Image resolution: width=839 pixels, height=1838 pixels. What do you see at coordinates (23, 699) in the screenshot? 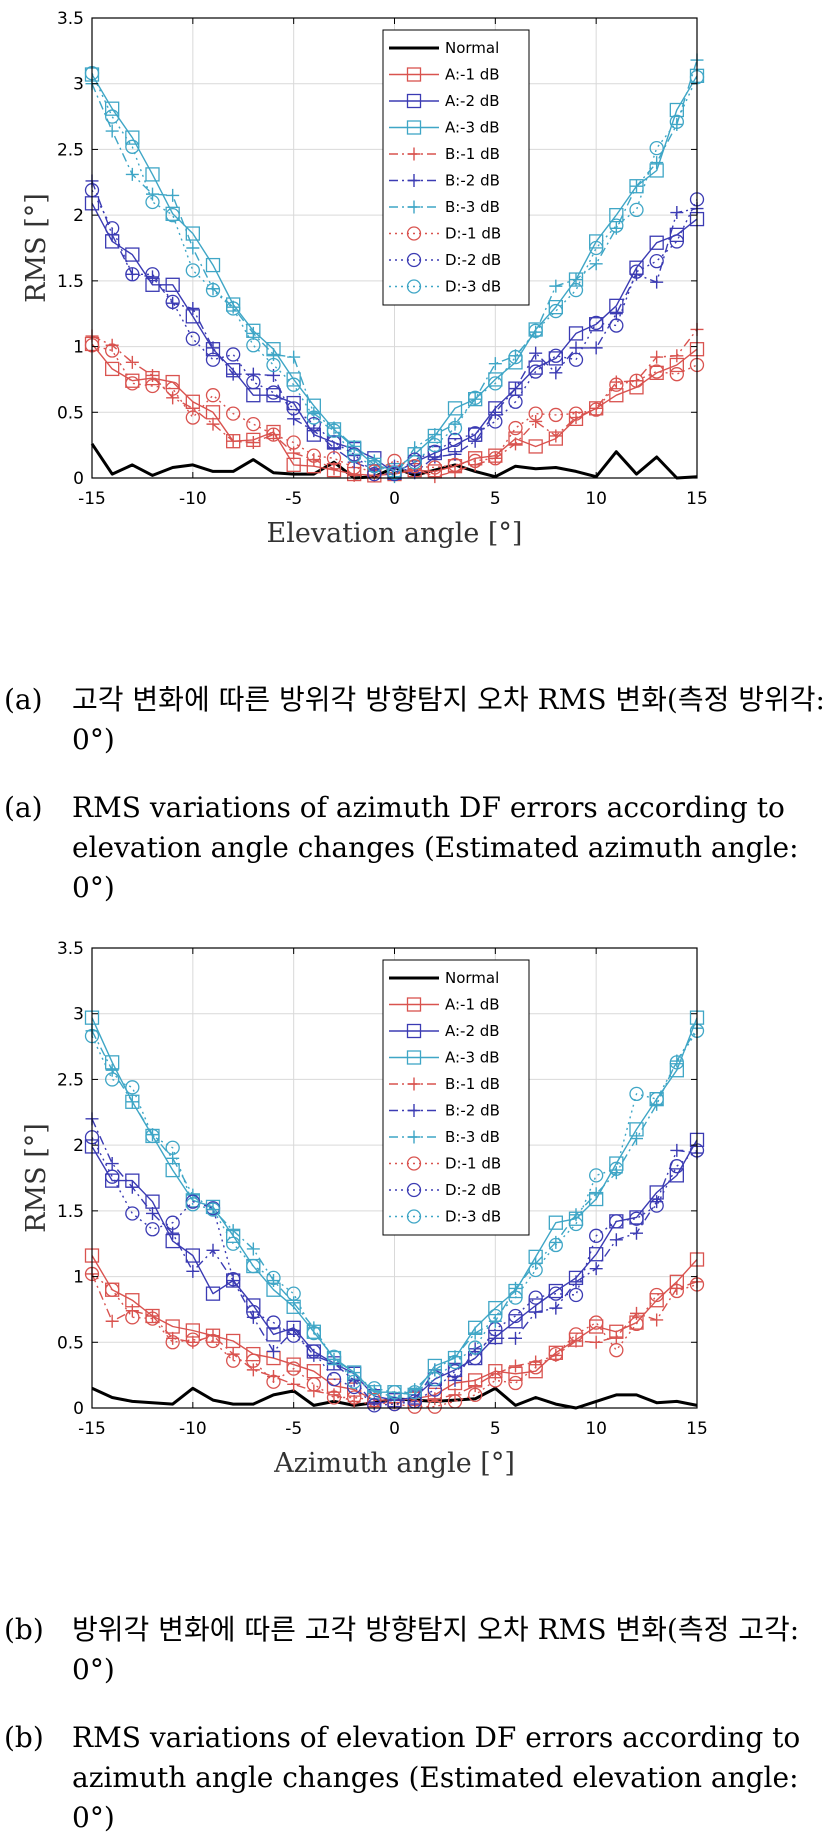
I see `caption-a-tag: (a)` at bounding box center [23, 699].